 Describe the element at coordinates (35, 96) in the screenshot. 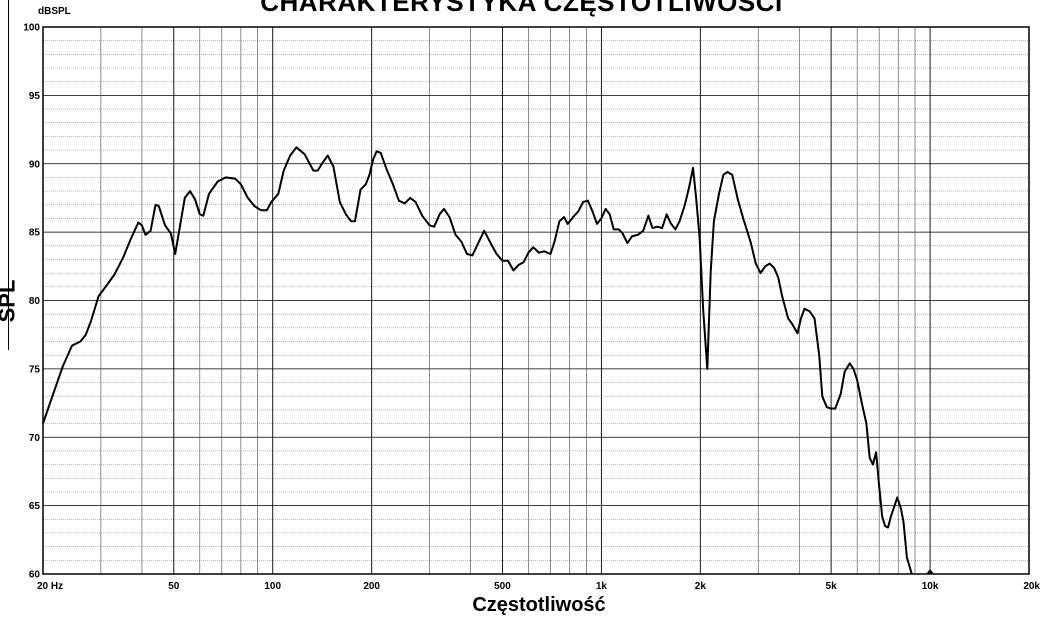

I see `y-tick-label: 95` at that location.